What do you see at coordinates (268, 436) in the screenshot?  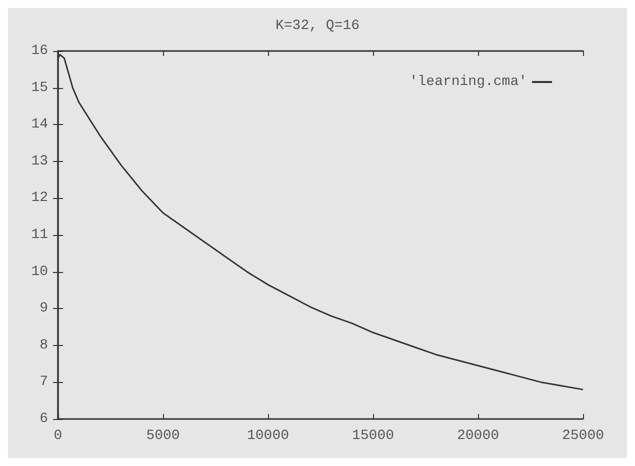 I see `x-tick-label: 10000` at bounding box center [268, 436].